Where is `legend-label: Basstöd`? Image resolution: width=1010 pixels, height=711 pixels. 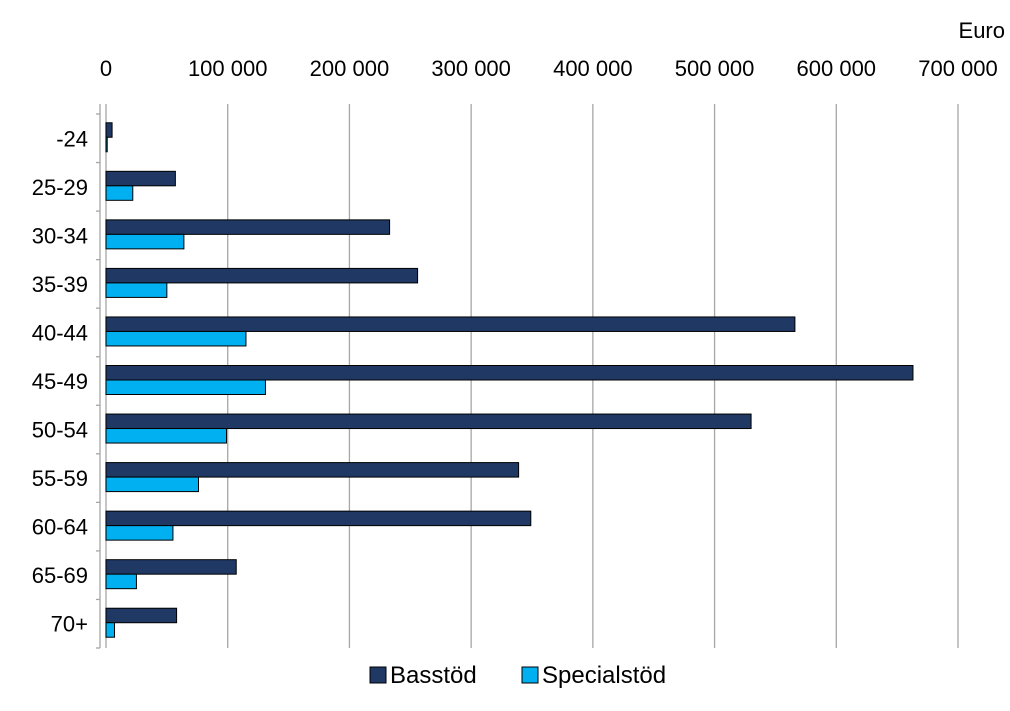
legend-label: Basstöd is located at coordinates (433, 675).